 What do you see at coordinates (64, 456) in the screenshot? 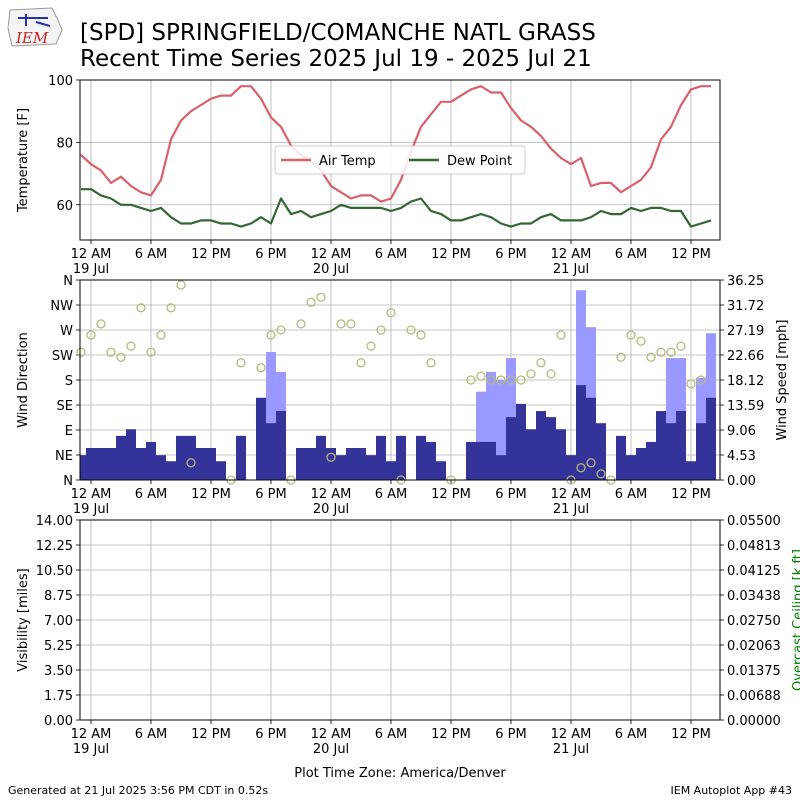
I see `y-tick-label: NE` at bounding box center [64, 456].